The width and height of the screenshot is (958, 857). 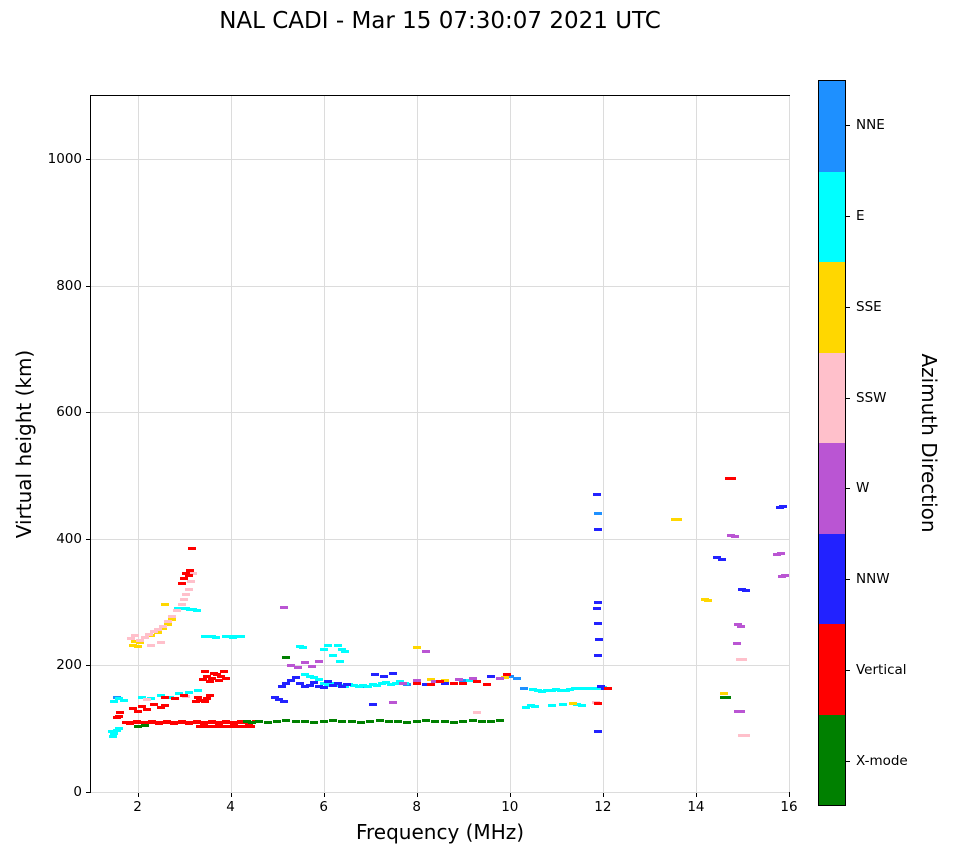 What do you see at coordinates (832, 488) in the screenshot?
I see `colorbar-segment-w` at bounding box center [832, 488].